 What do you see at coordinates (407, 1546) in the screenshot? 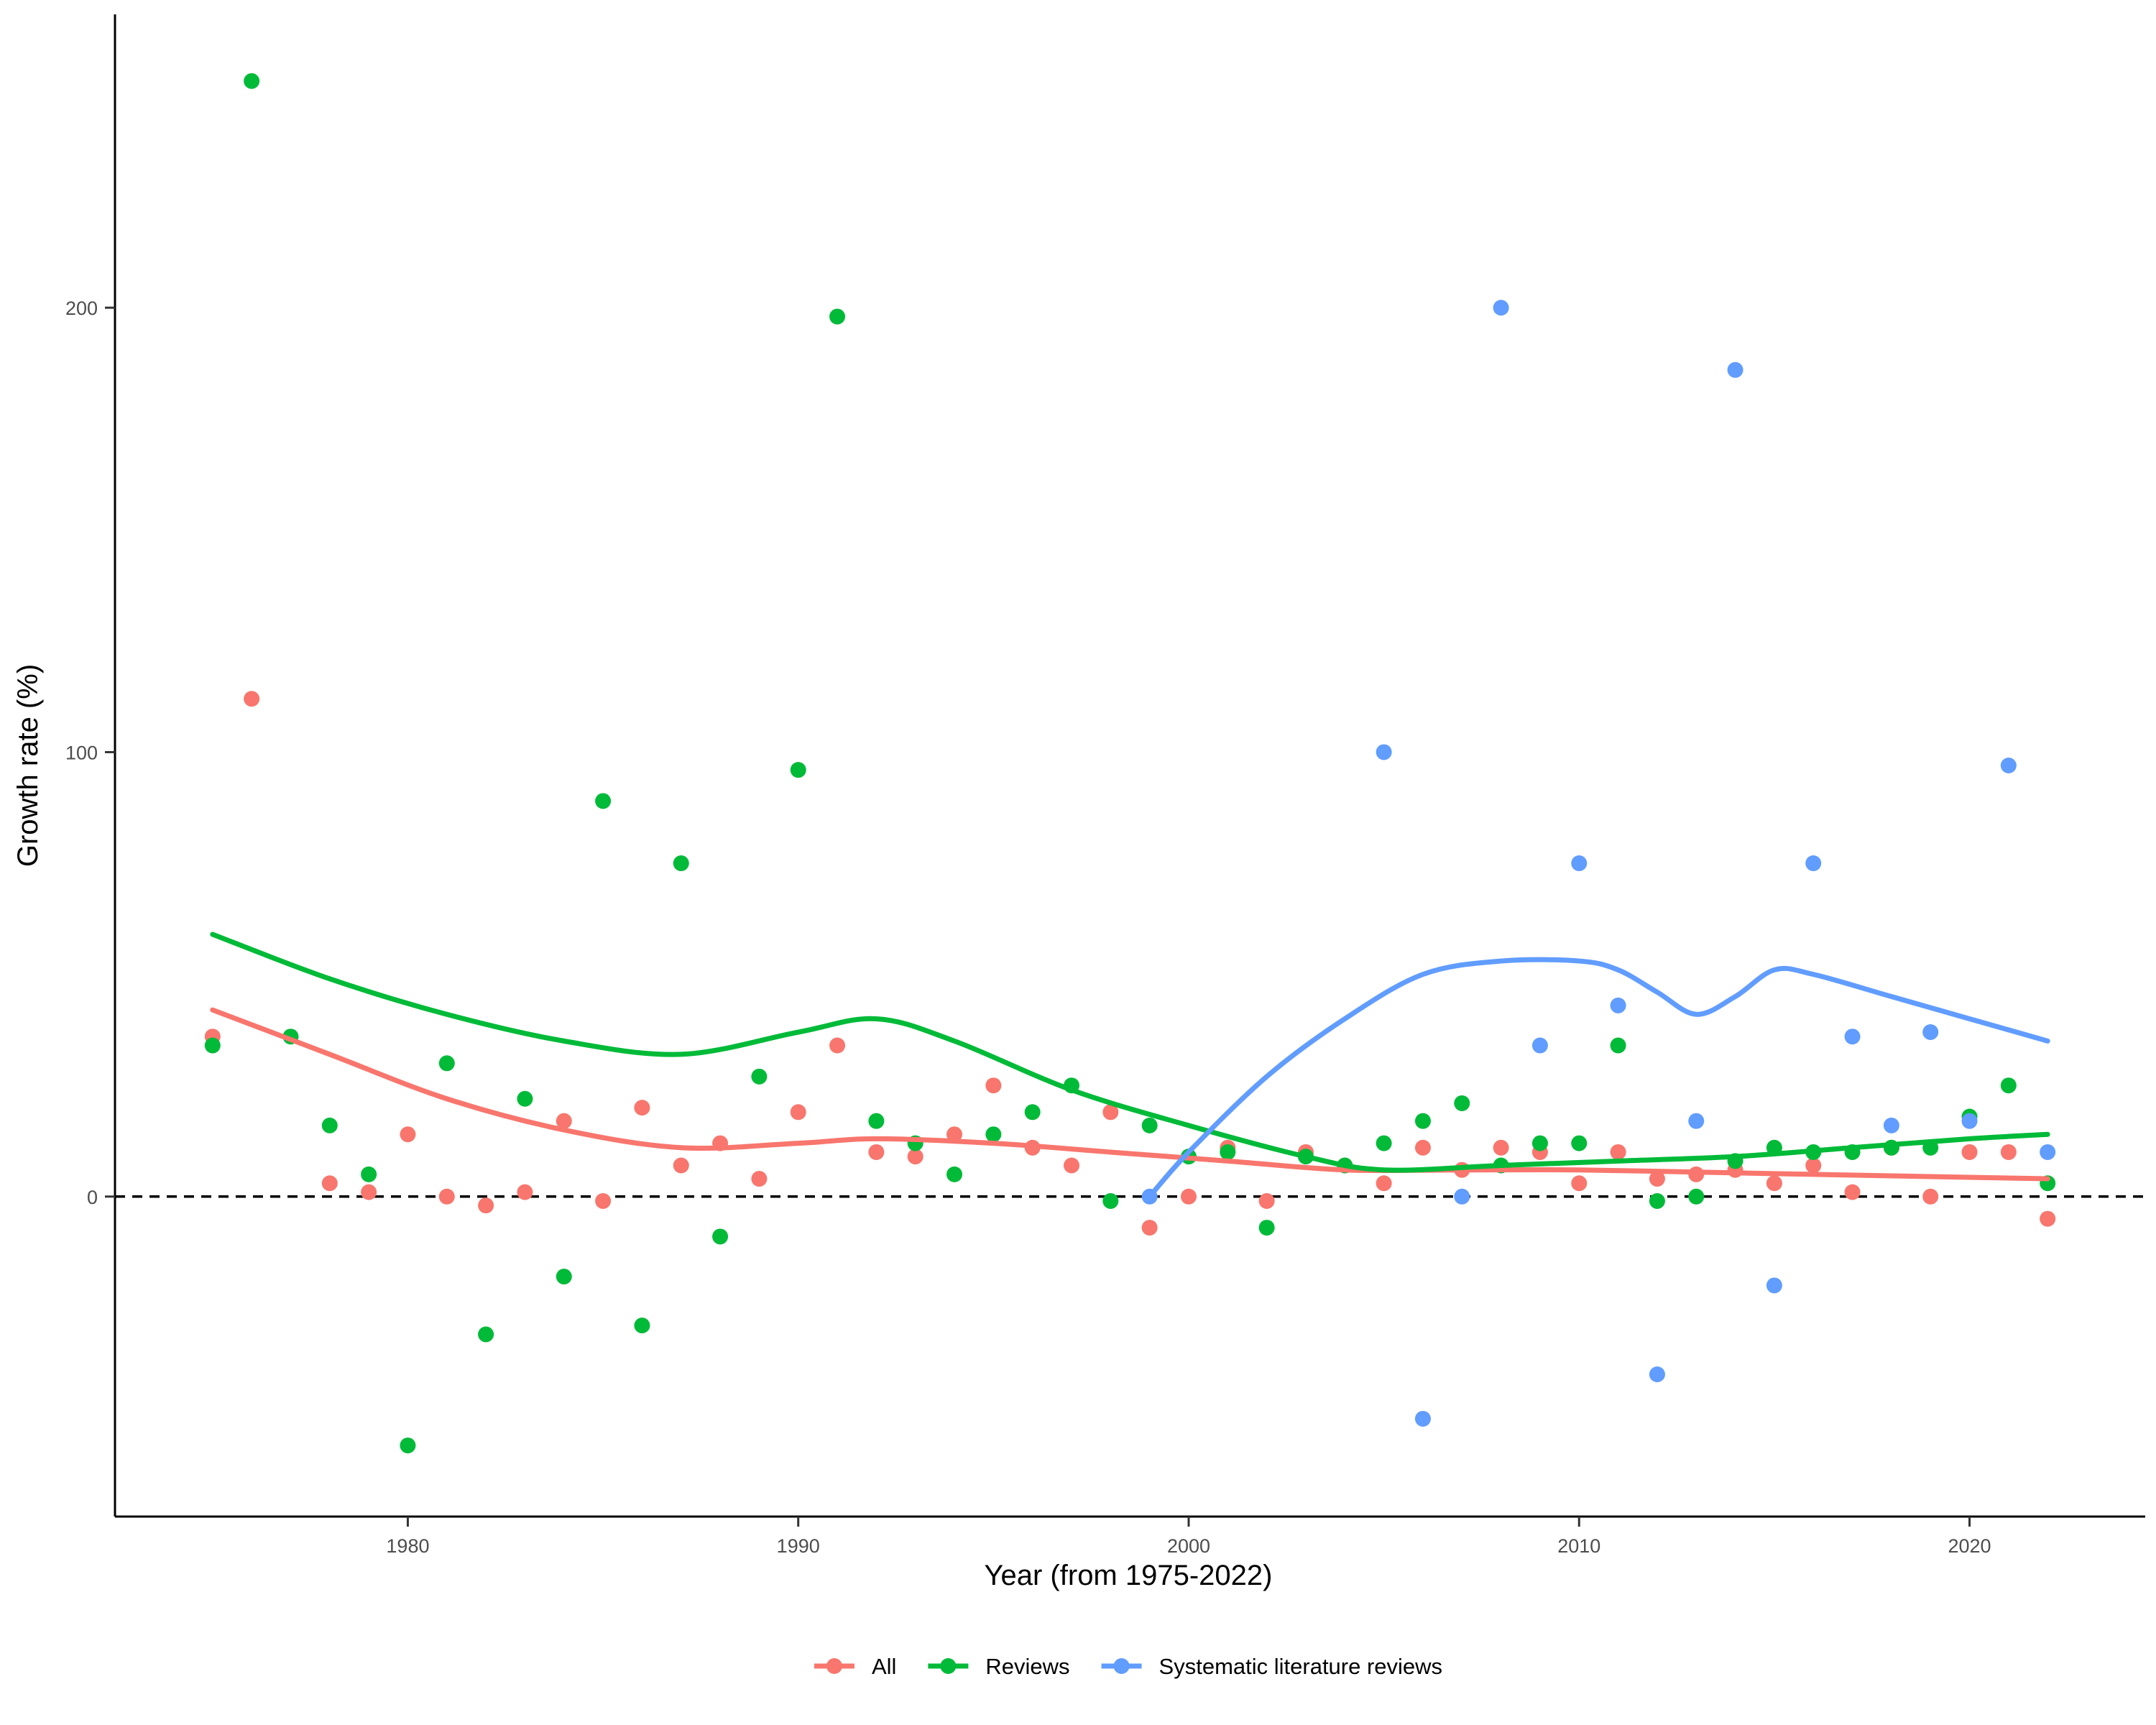
I see `x-tick-label-1980: 1980` at bounding box center [407, 1546].